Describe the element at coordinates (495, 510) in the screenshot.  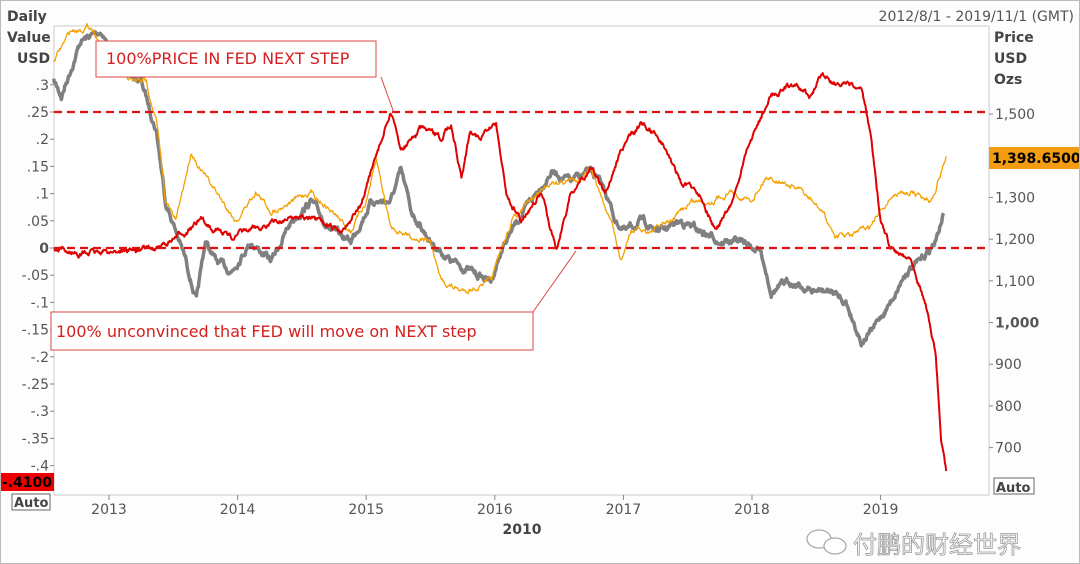
I see `x-tick-label: 2016` at that location.